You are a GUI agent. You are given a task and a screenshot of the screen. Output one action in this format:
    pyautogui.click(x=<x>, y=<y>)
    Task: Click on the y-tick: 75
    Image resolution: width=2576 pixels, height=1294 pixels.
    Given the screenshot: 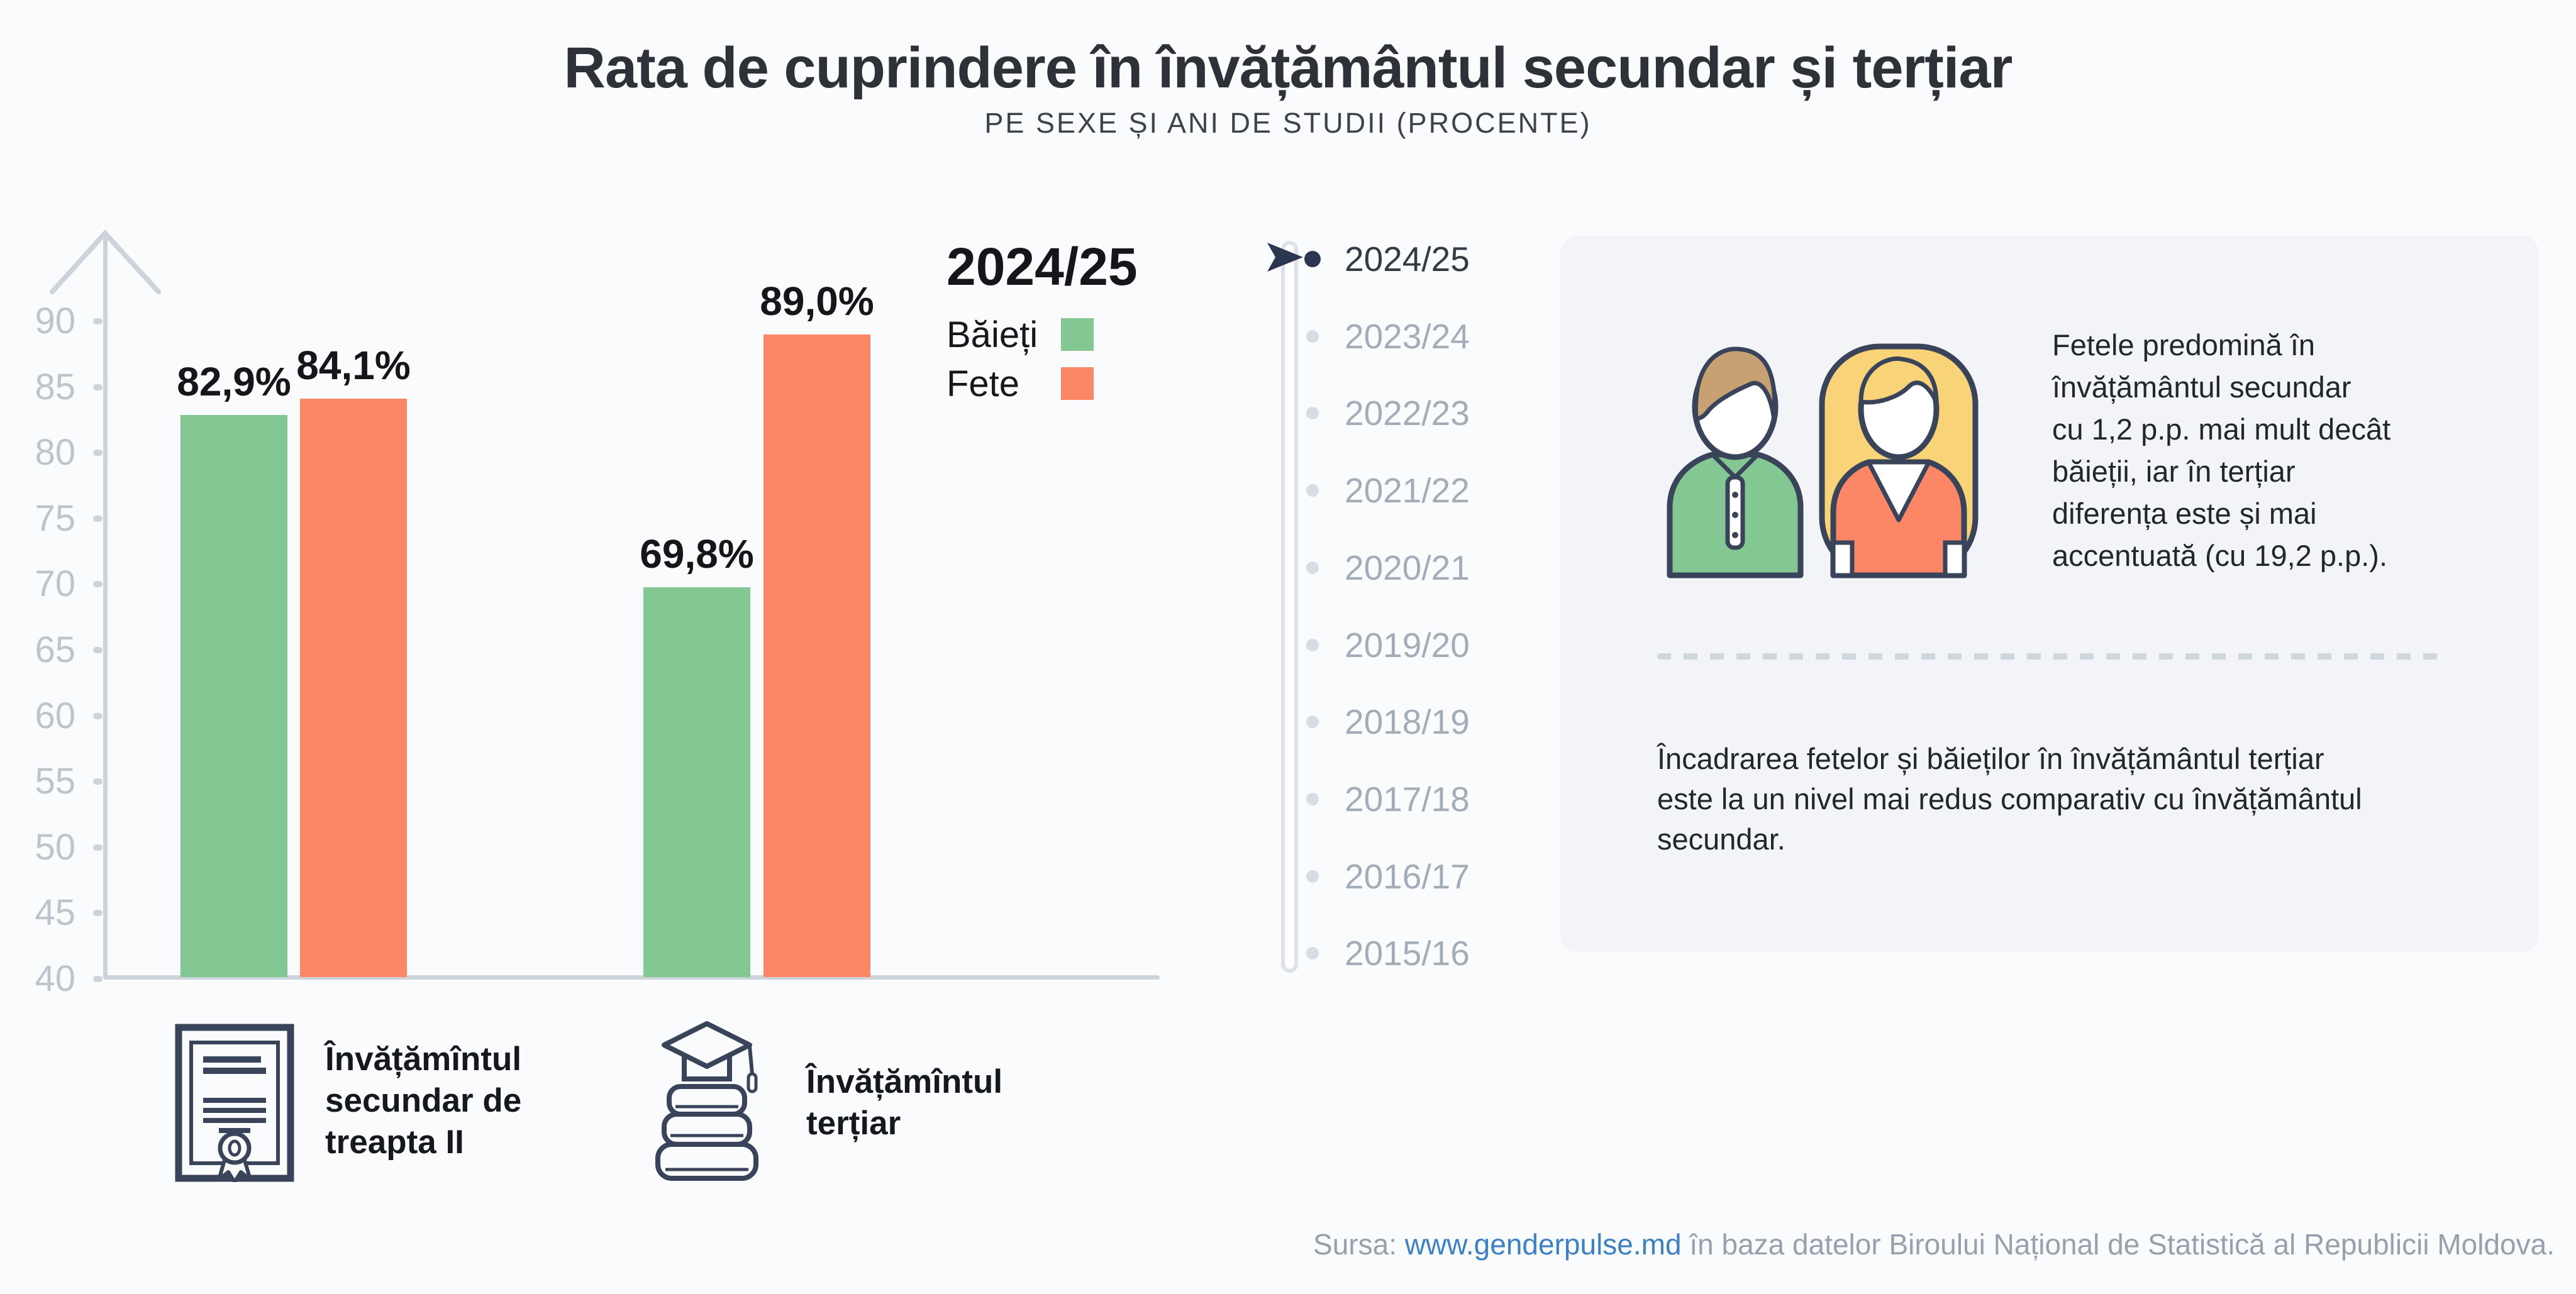 What is the action you would take?
    pyautogui.click(x=53, y=518)
    